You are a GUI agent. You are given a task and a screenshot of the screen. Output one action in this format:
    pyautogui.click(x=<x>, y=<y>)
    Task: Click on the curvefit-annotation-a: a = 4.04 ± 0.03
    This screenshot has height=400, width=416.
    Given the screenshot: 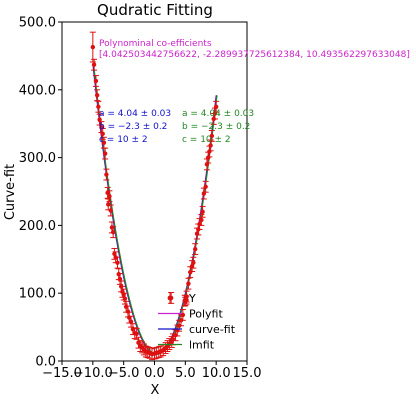 What is the action you would take?
    pyautogui.click(x=135, y=114)
    